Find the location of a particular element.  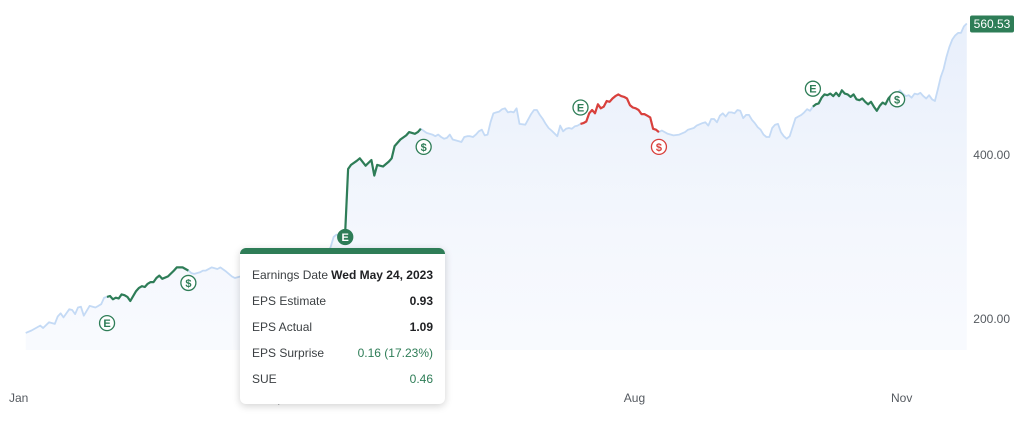

tooltip-row-eps-actual: EPS Actual 1.09 is located at coordinates (342, 327).